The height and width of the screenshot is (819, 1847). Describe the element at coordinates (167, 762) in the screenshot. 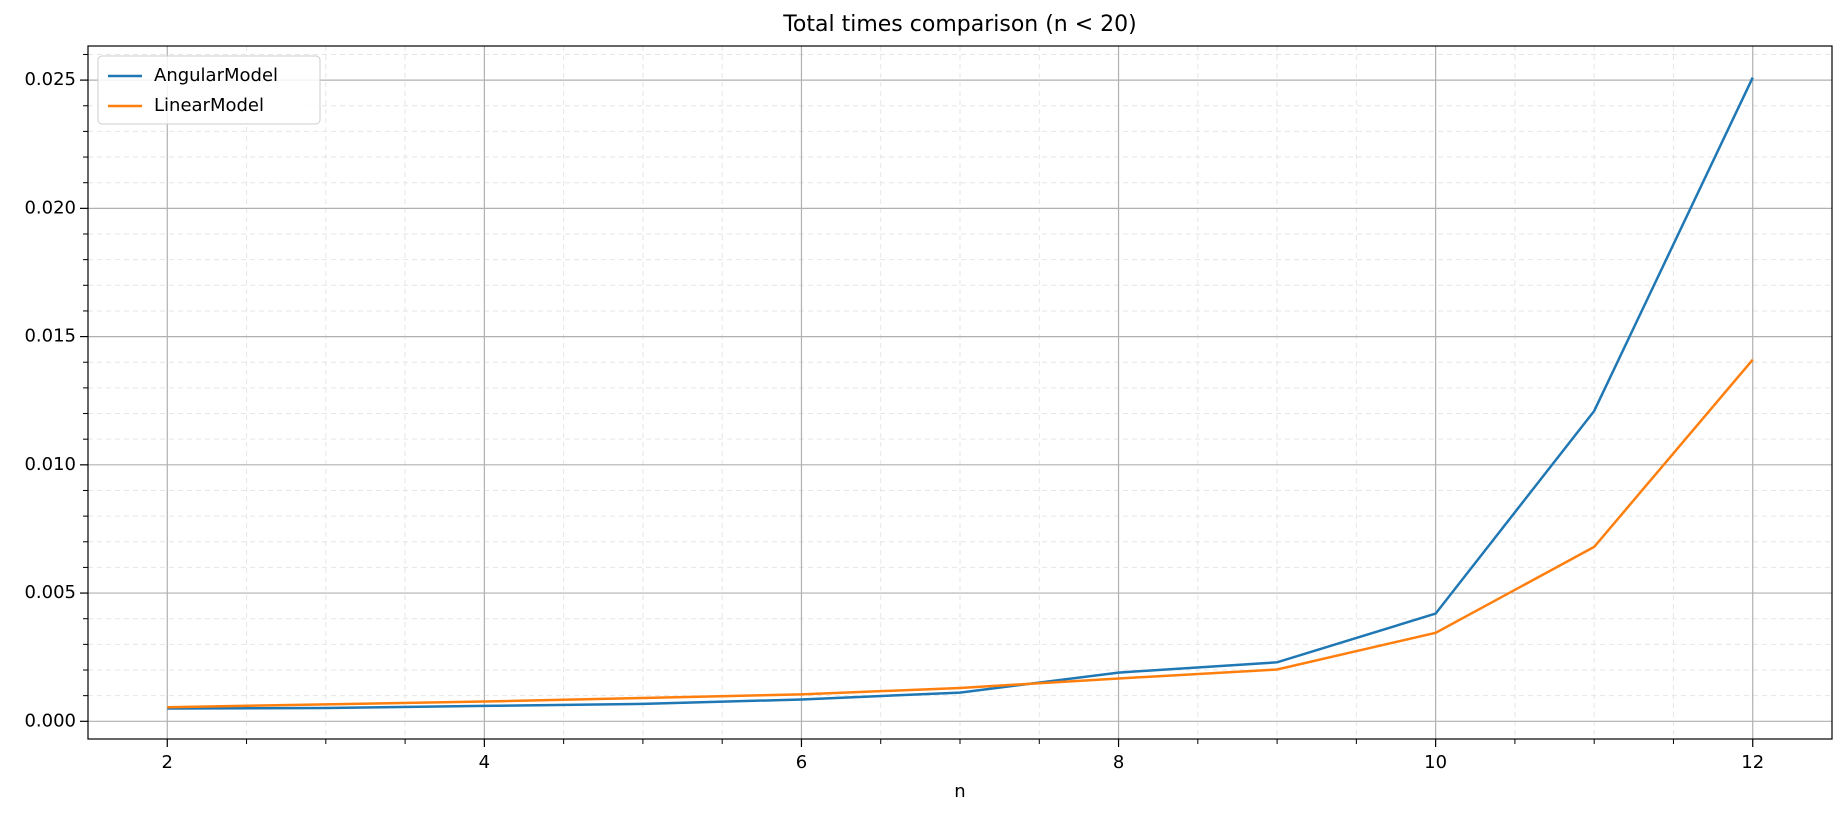

I see `x-tick-label: 2` at that location.